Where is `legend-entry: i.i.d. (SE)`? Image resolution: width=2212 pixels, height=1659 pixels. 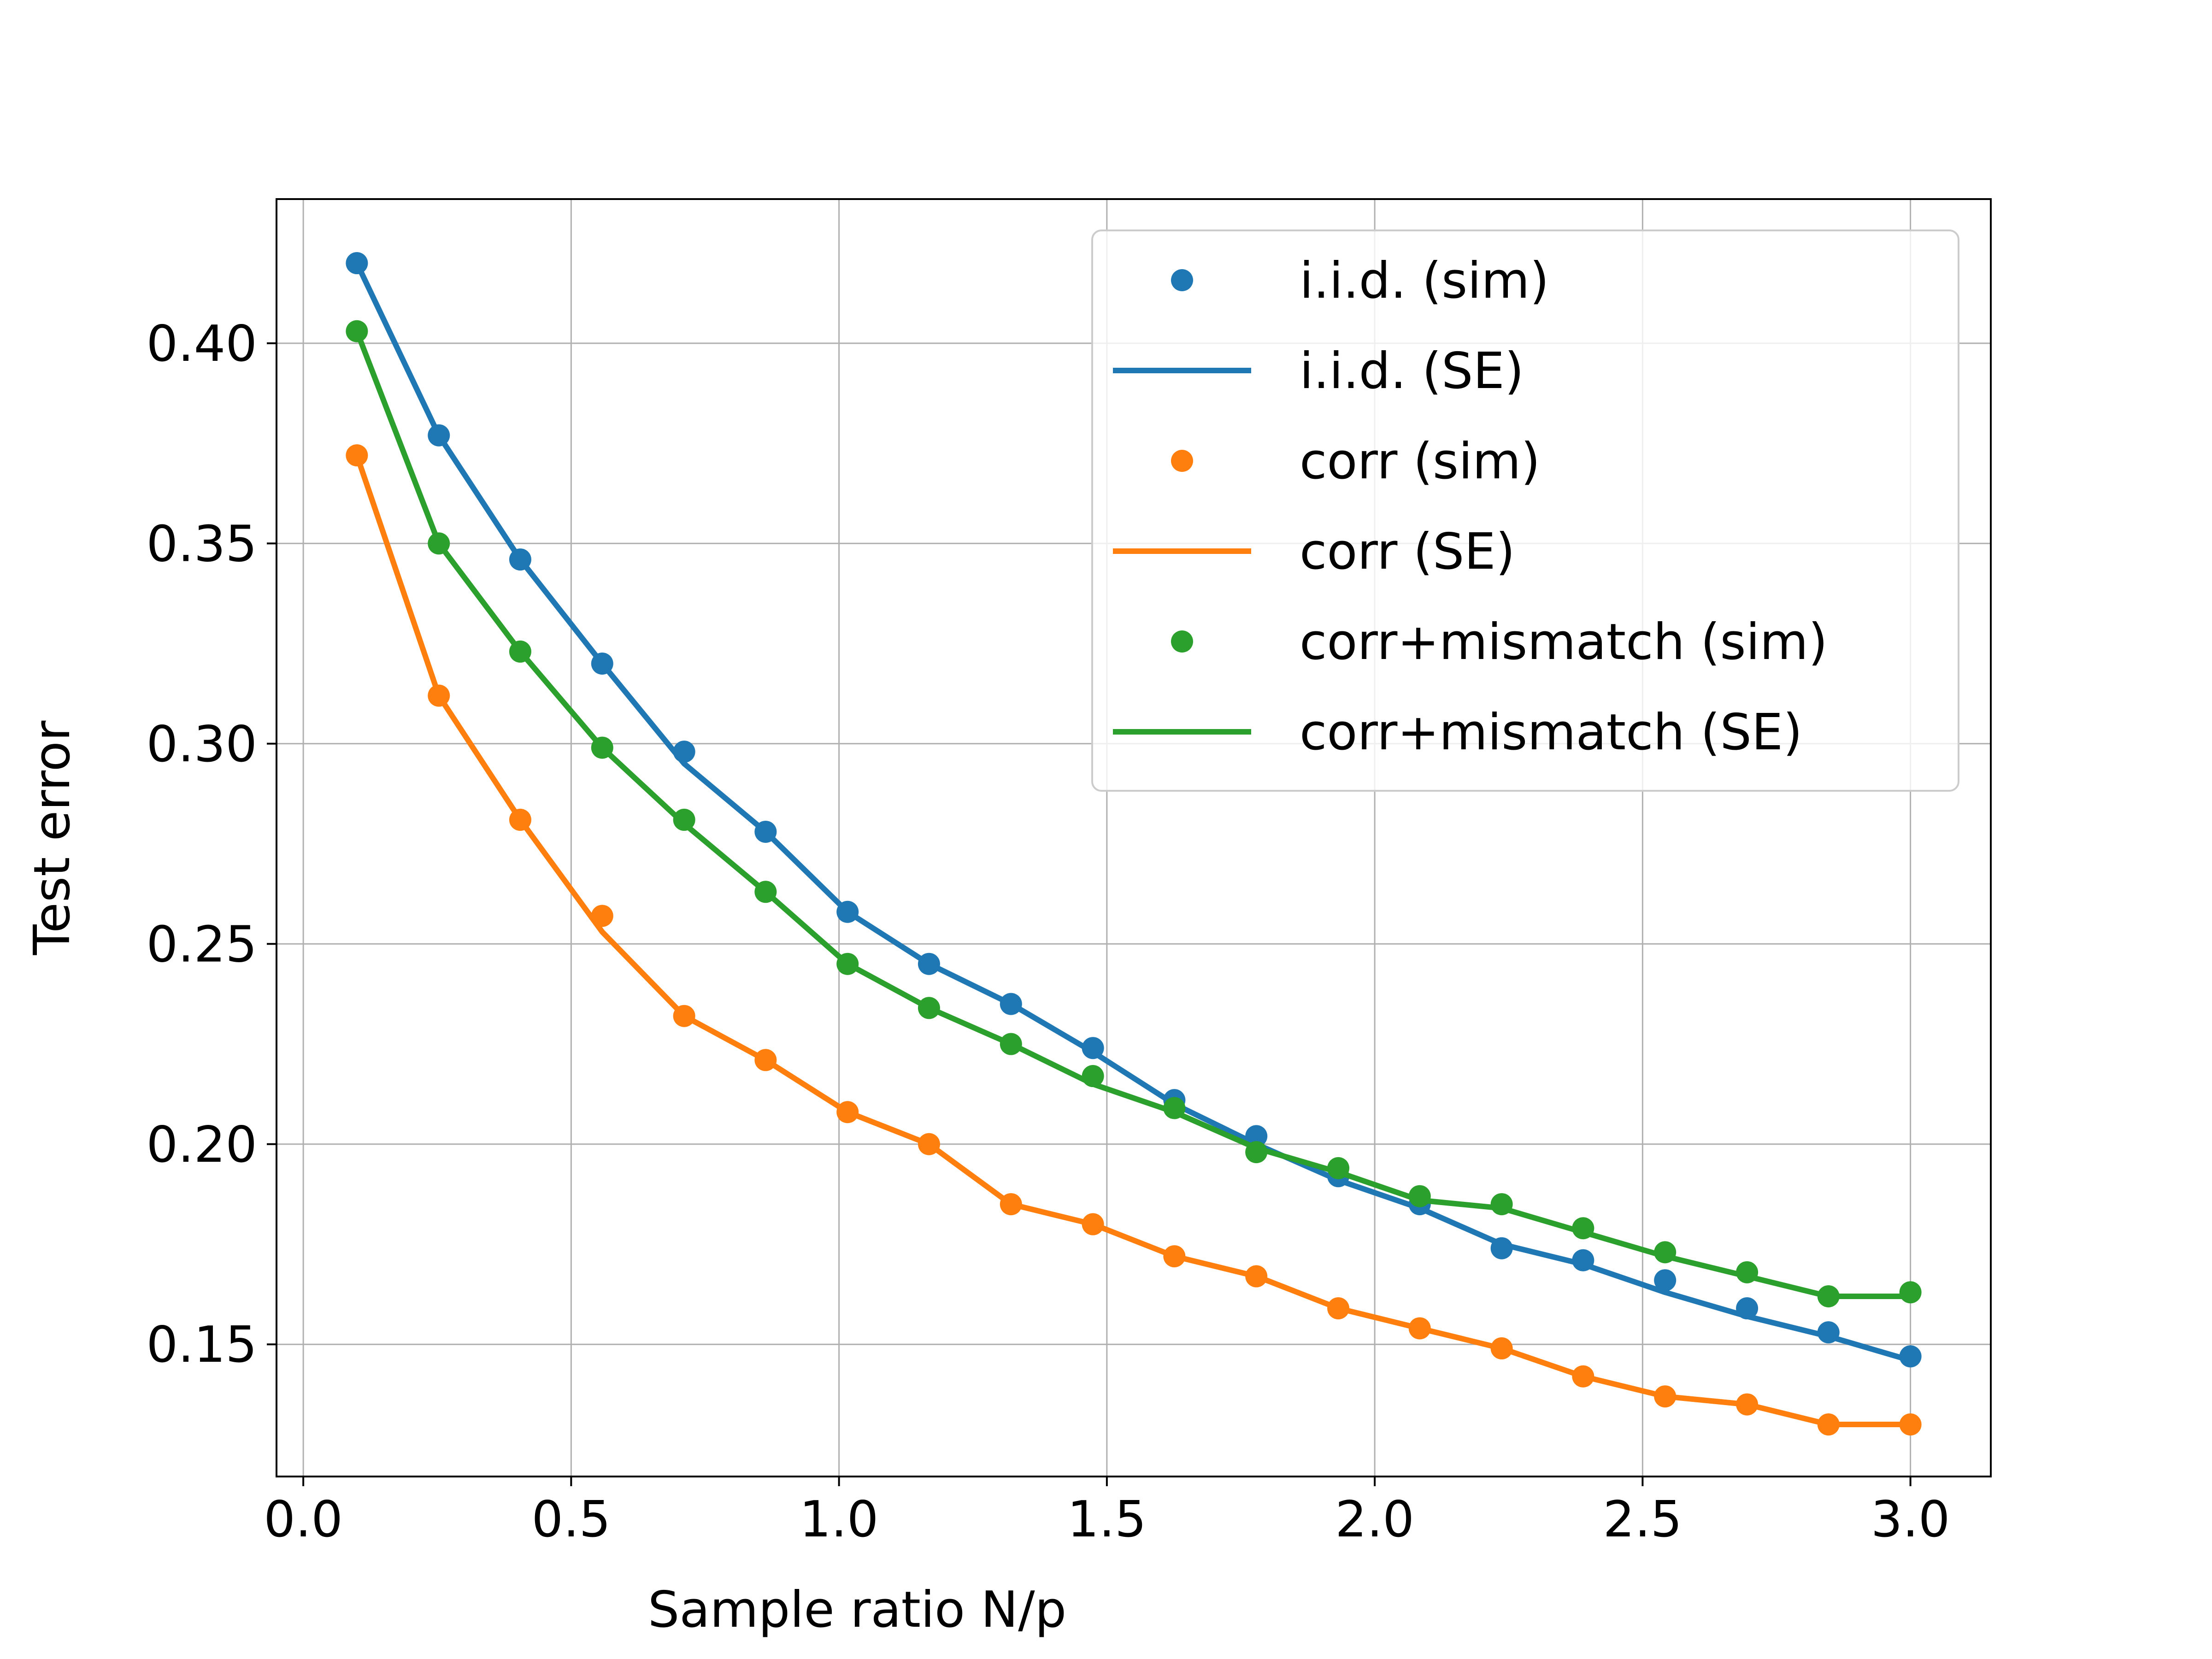 legend-entry: i.i.d. (SE) is located at coordinates (1318, 371).